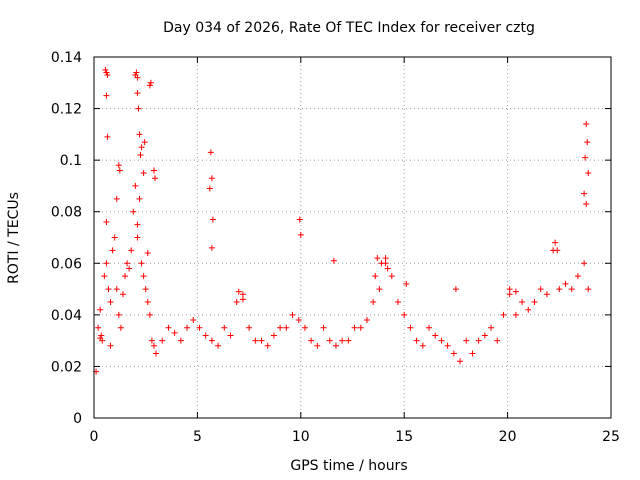 This screenshot has width=640, height=480. Describe the element at coordinates (94, 437) in the screenshot. I see `x-tick-label: 0` at that location.